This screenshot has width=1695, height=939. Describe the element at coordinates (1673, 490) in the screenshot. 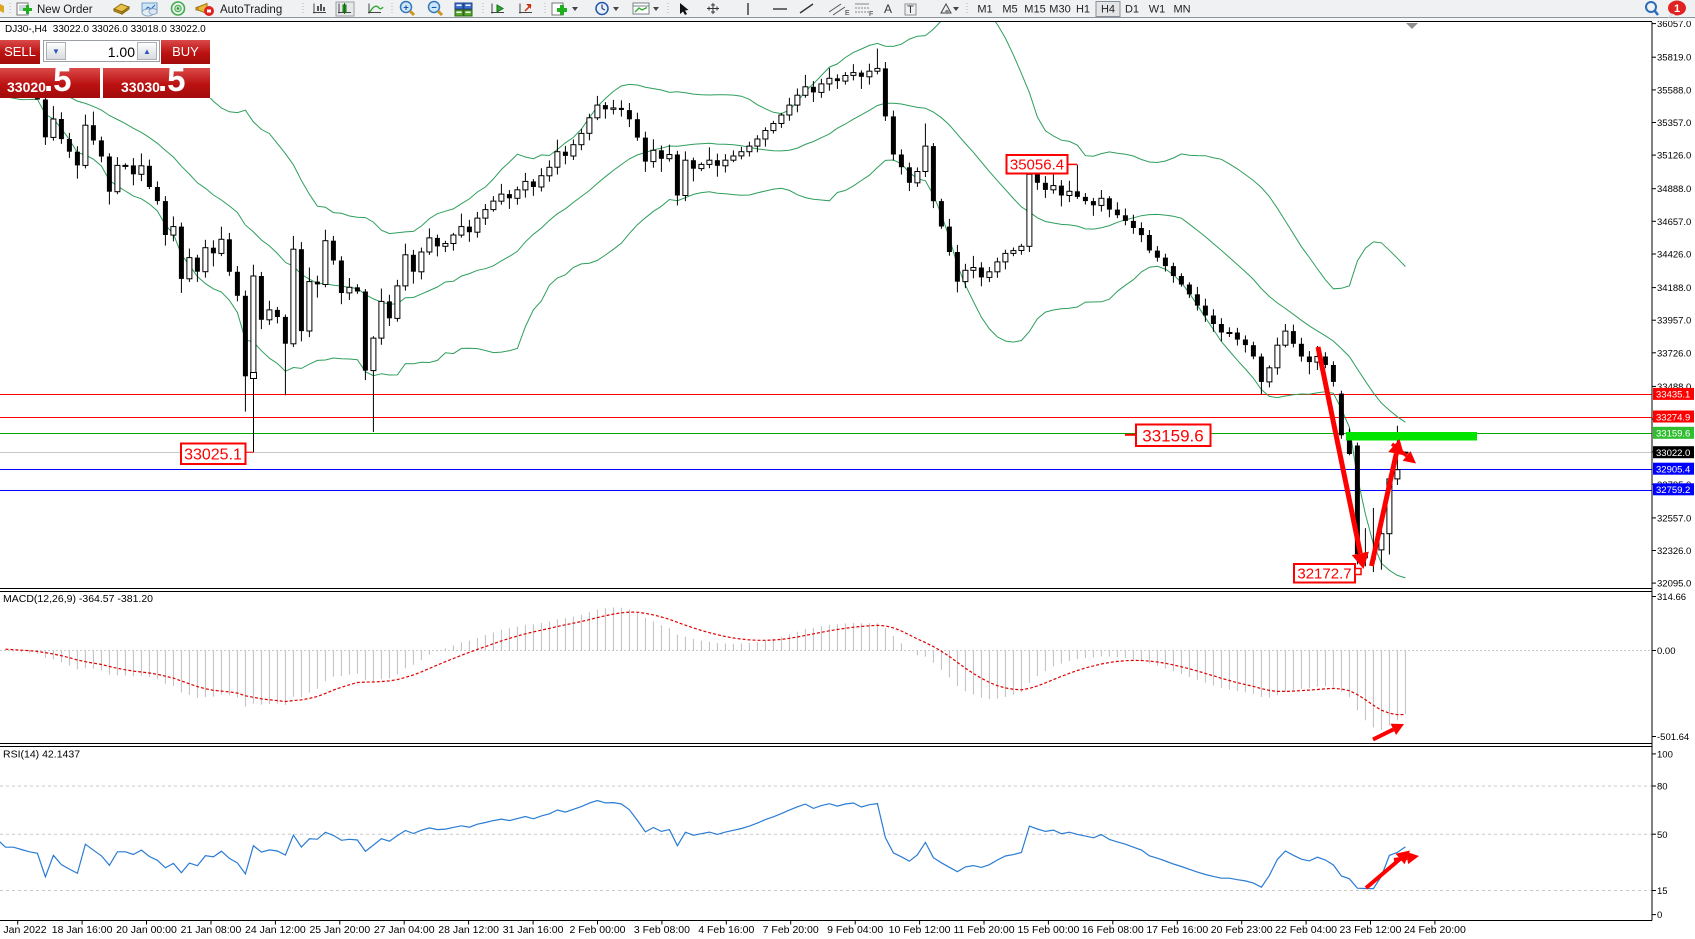

I see `svg-text: 32759.2` at that location.